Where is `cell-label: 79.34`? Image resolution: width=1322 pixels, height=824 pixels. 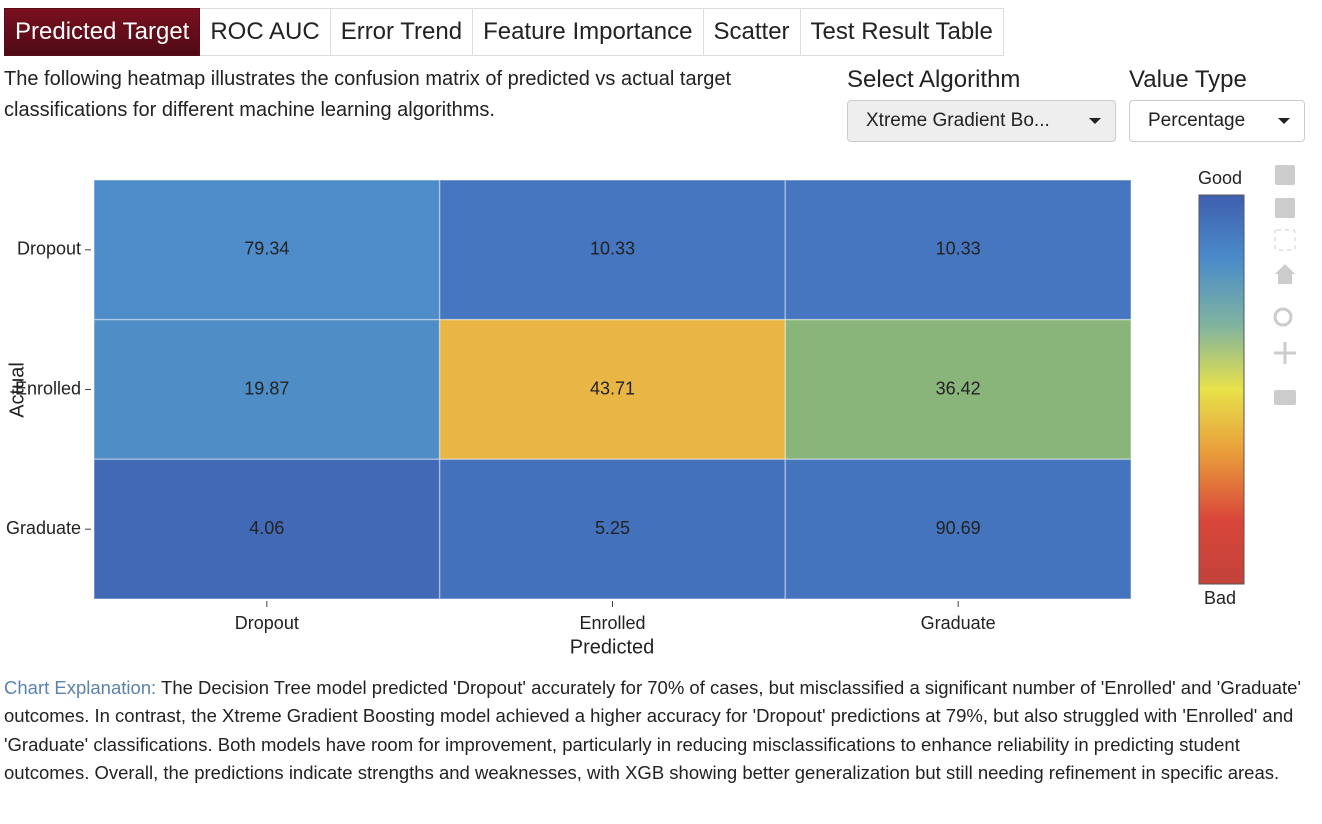
cell-label: 79.34 is located at coordinates (266, 249).